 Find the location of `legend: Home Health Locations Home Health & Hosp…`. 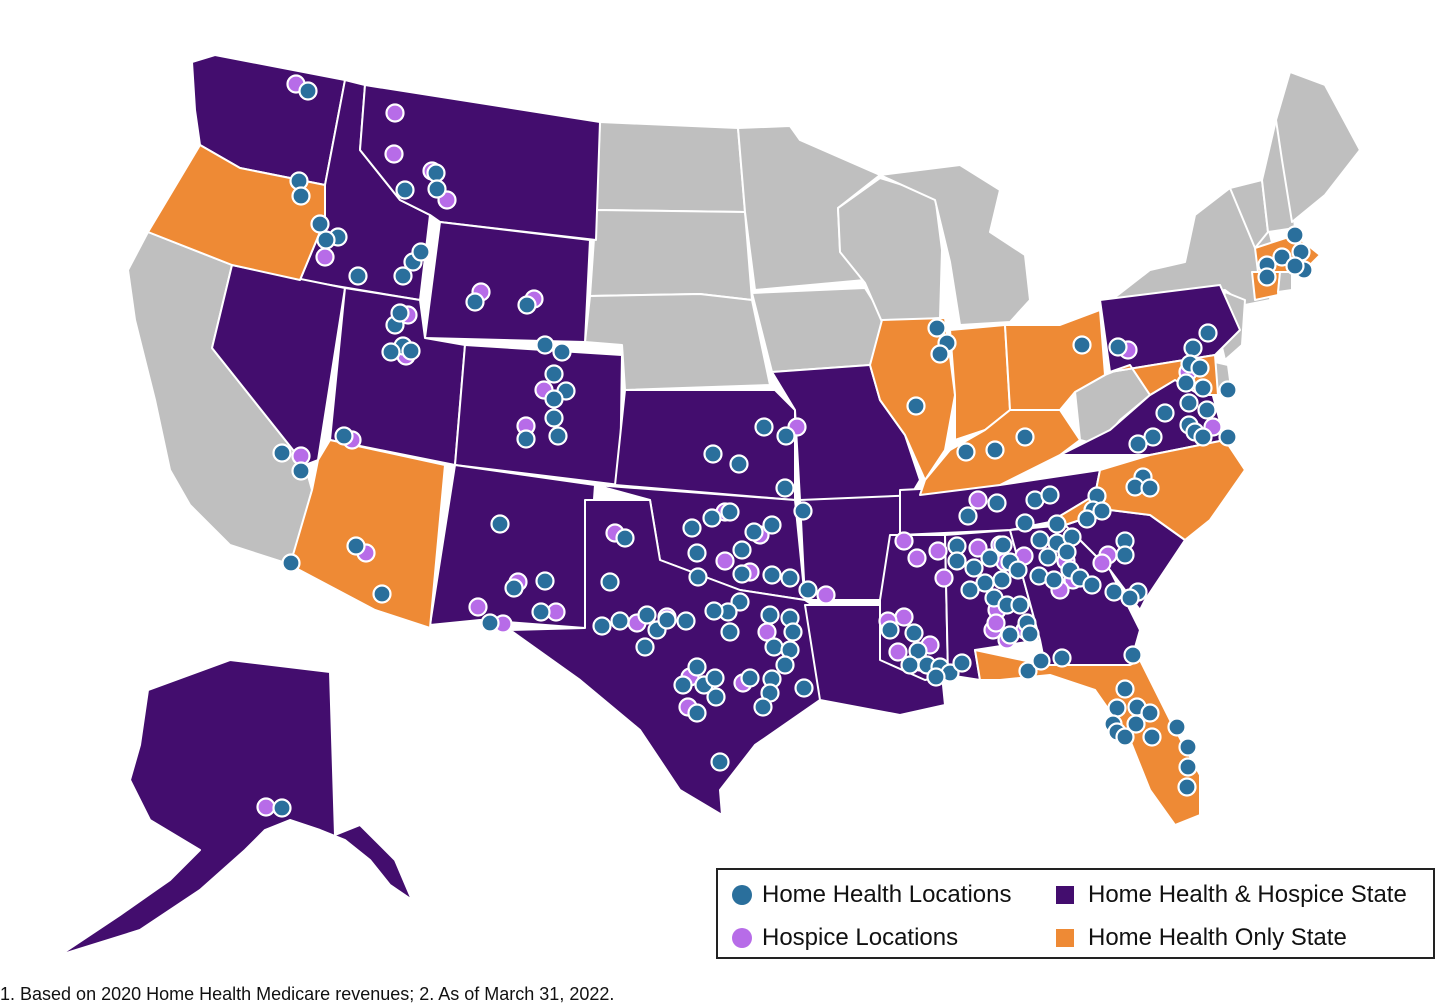

legend: Home Health Locations Home Health & Hosp… is located at coordinates (1075, 913).